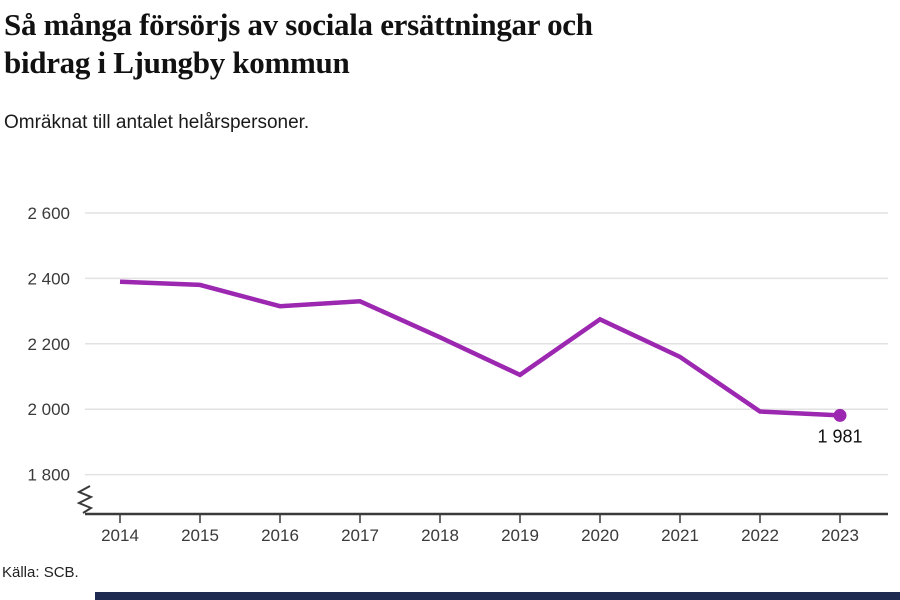  Describe the element at coordinates (48, 213) in the screenshot. I see `y-tick-label: 2 600` at that location.